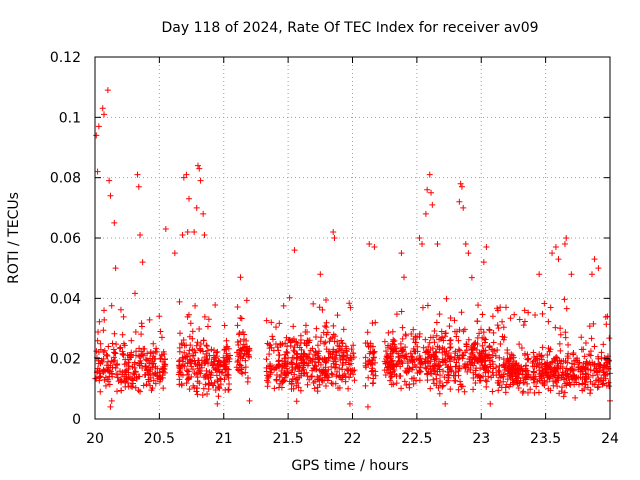  Describe the element at coordinates (70, 118) in the screenshot. I see `y-tick-label: 0.1` at that location.